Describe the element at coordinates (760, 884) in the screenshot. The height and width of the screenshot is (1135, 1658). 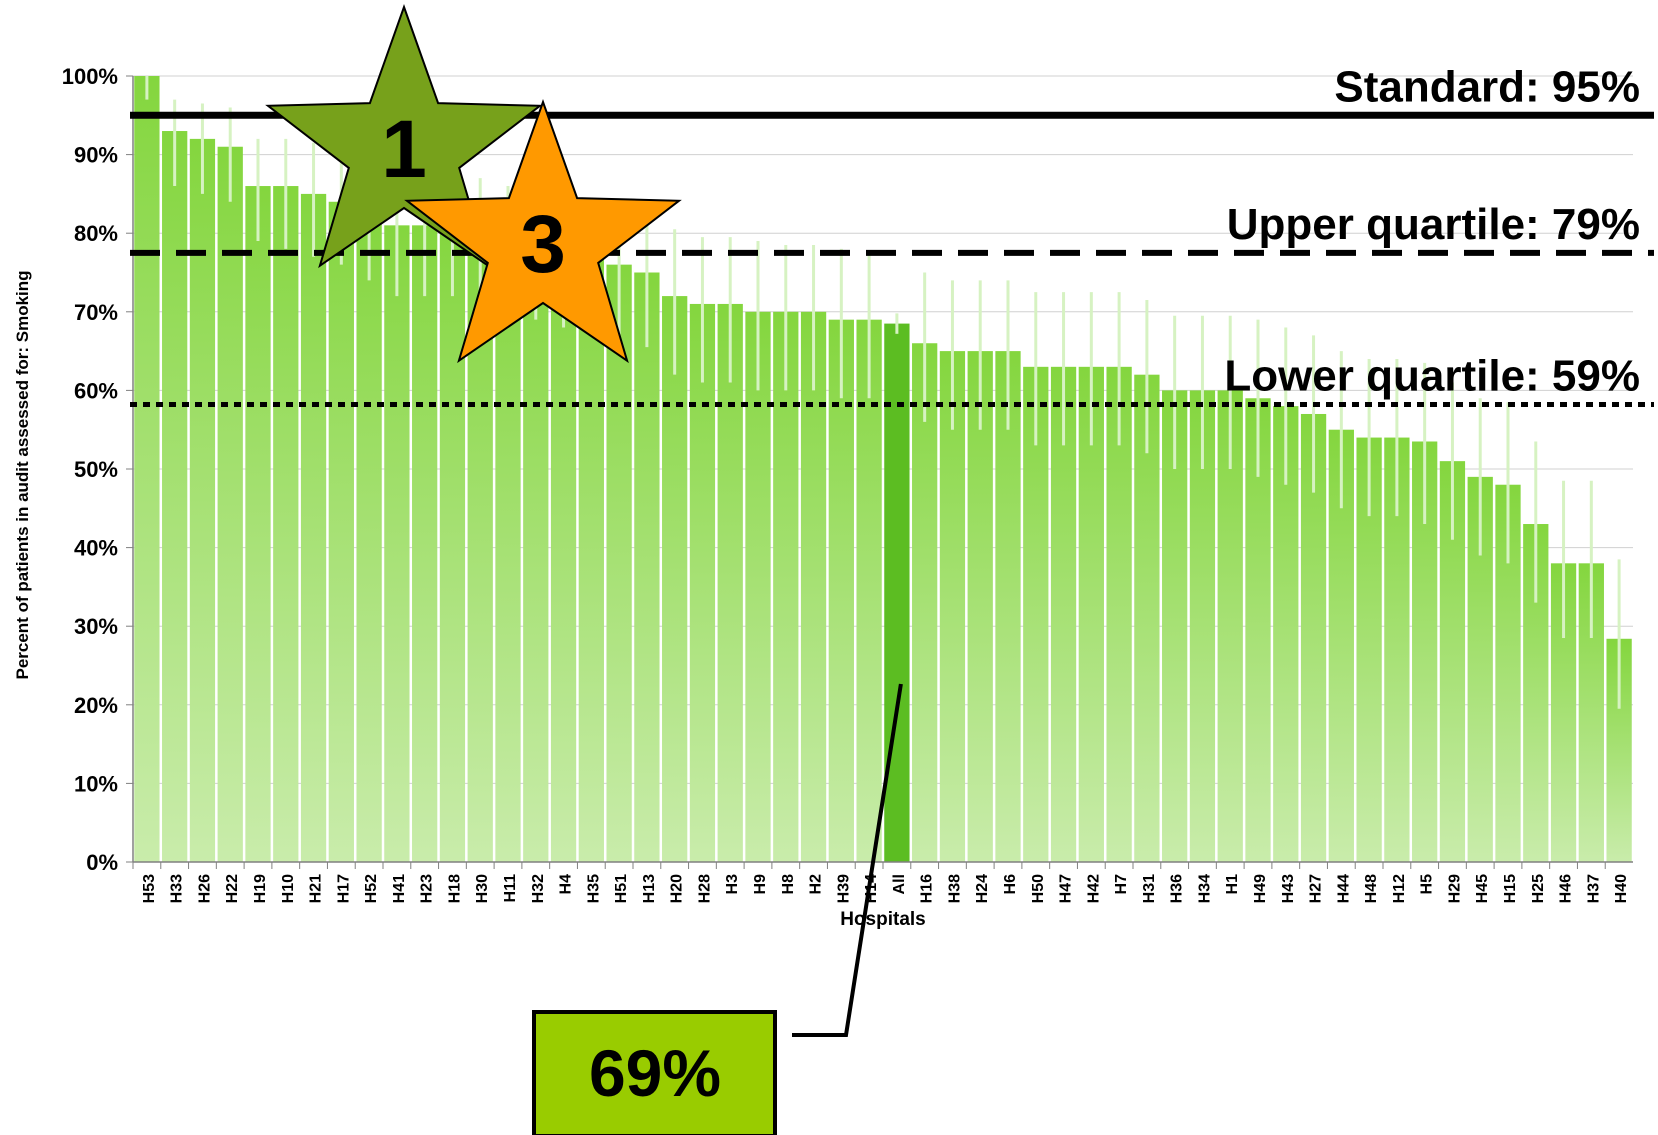
I see `x-tick-label: H9` at that location.